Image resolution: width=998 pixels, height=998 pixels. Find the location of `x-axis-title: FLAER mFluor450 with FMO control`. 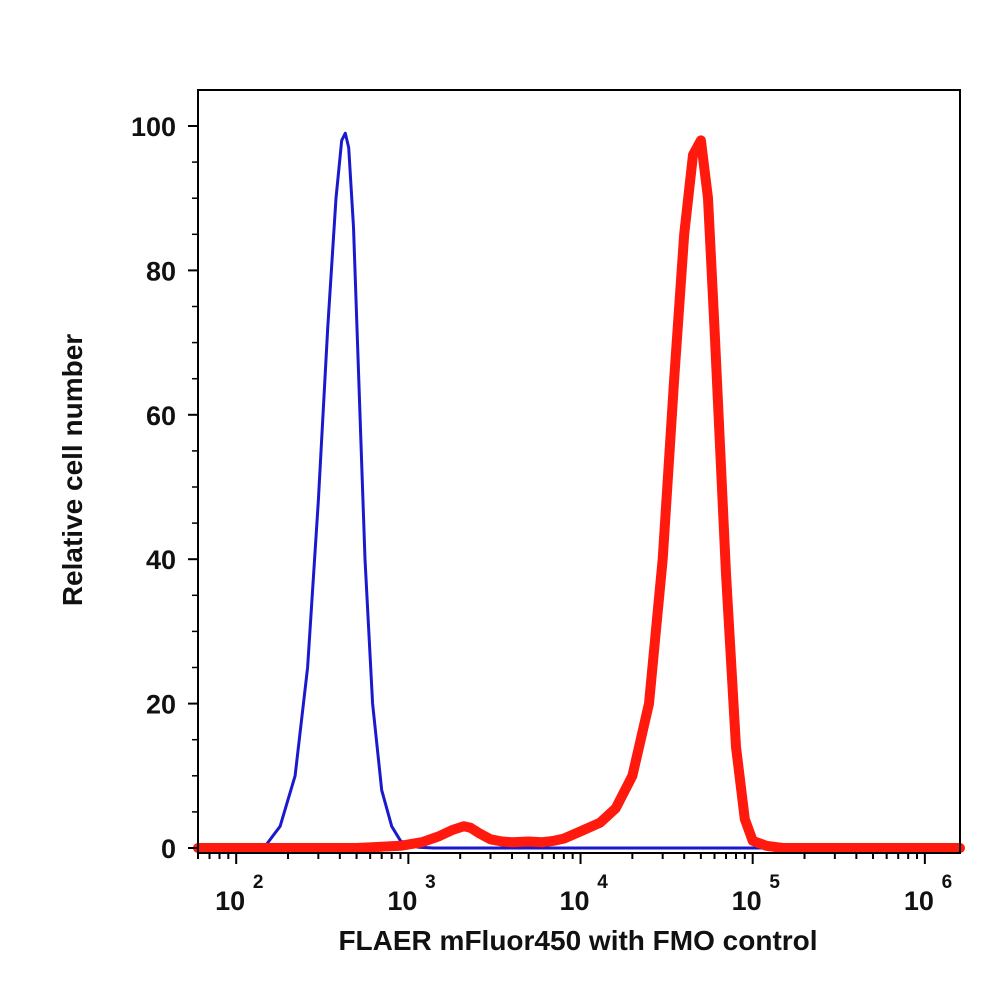

x-axis-title: FLAER mFluor450 with FMO control is located at coordinates (577, 940).